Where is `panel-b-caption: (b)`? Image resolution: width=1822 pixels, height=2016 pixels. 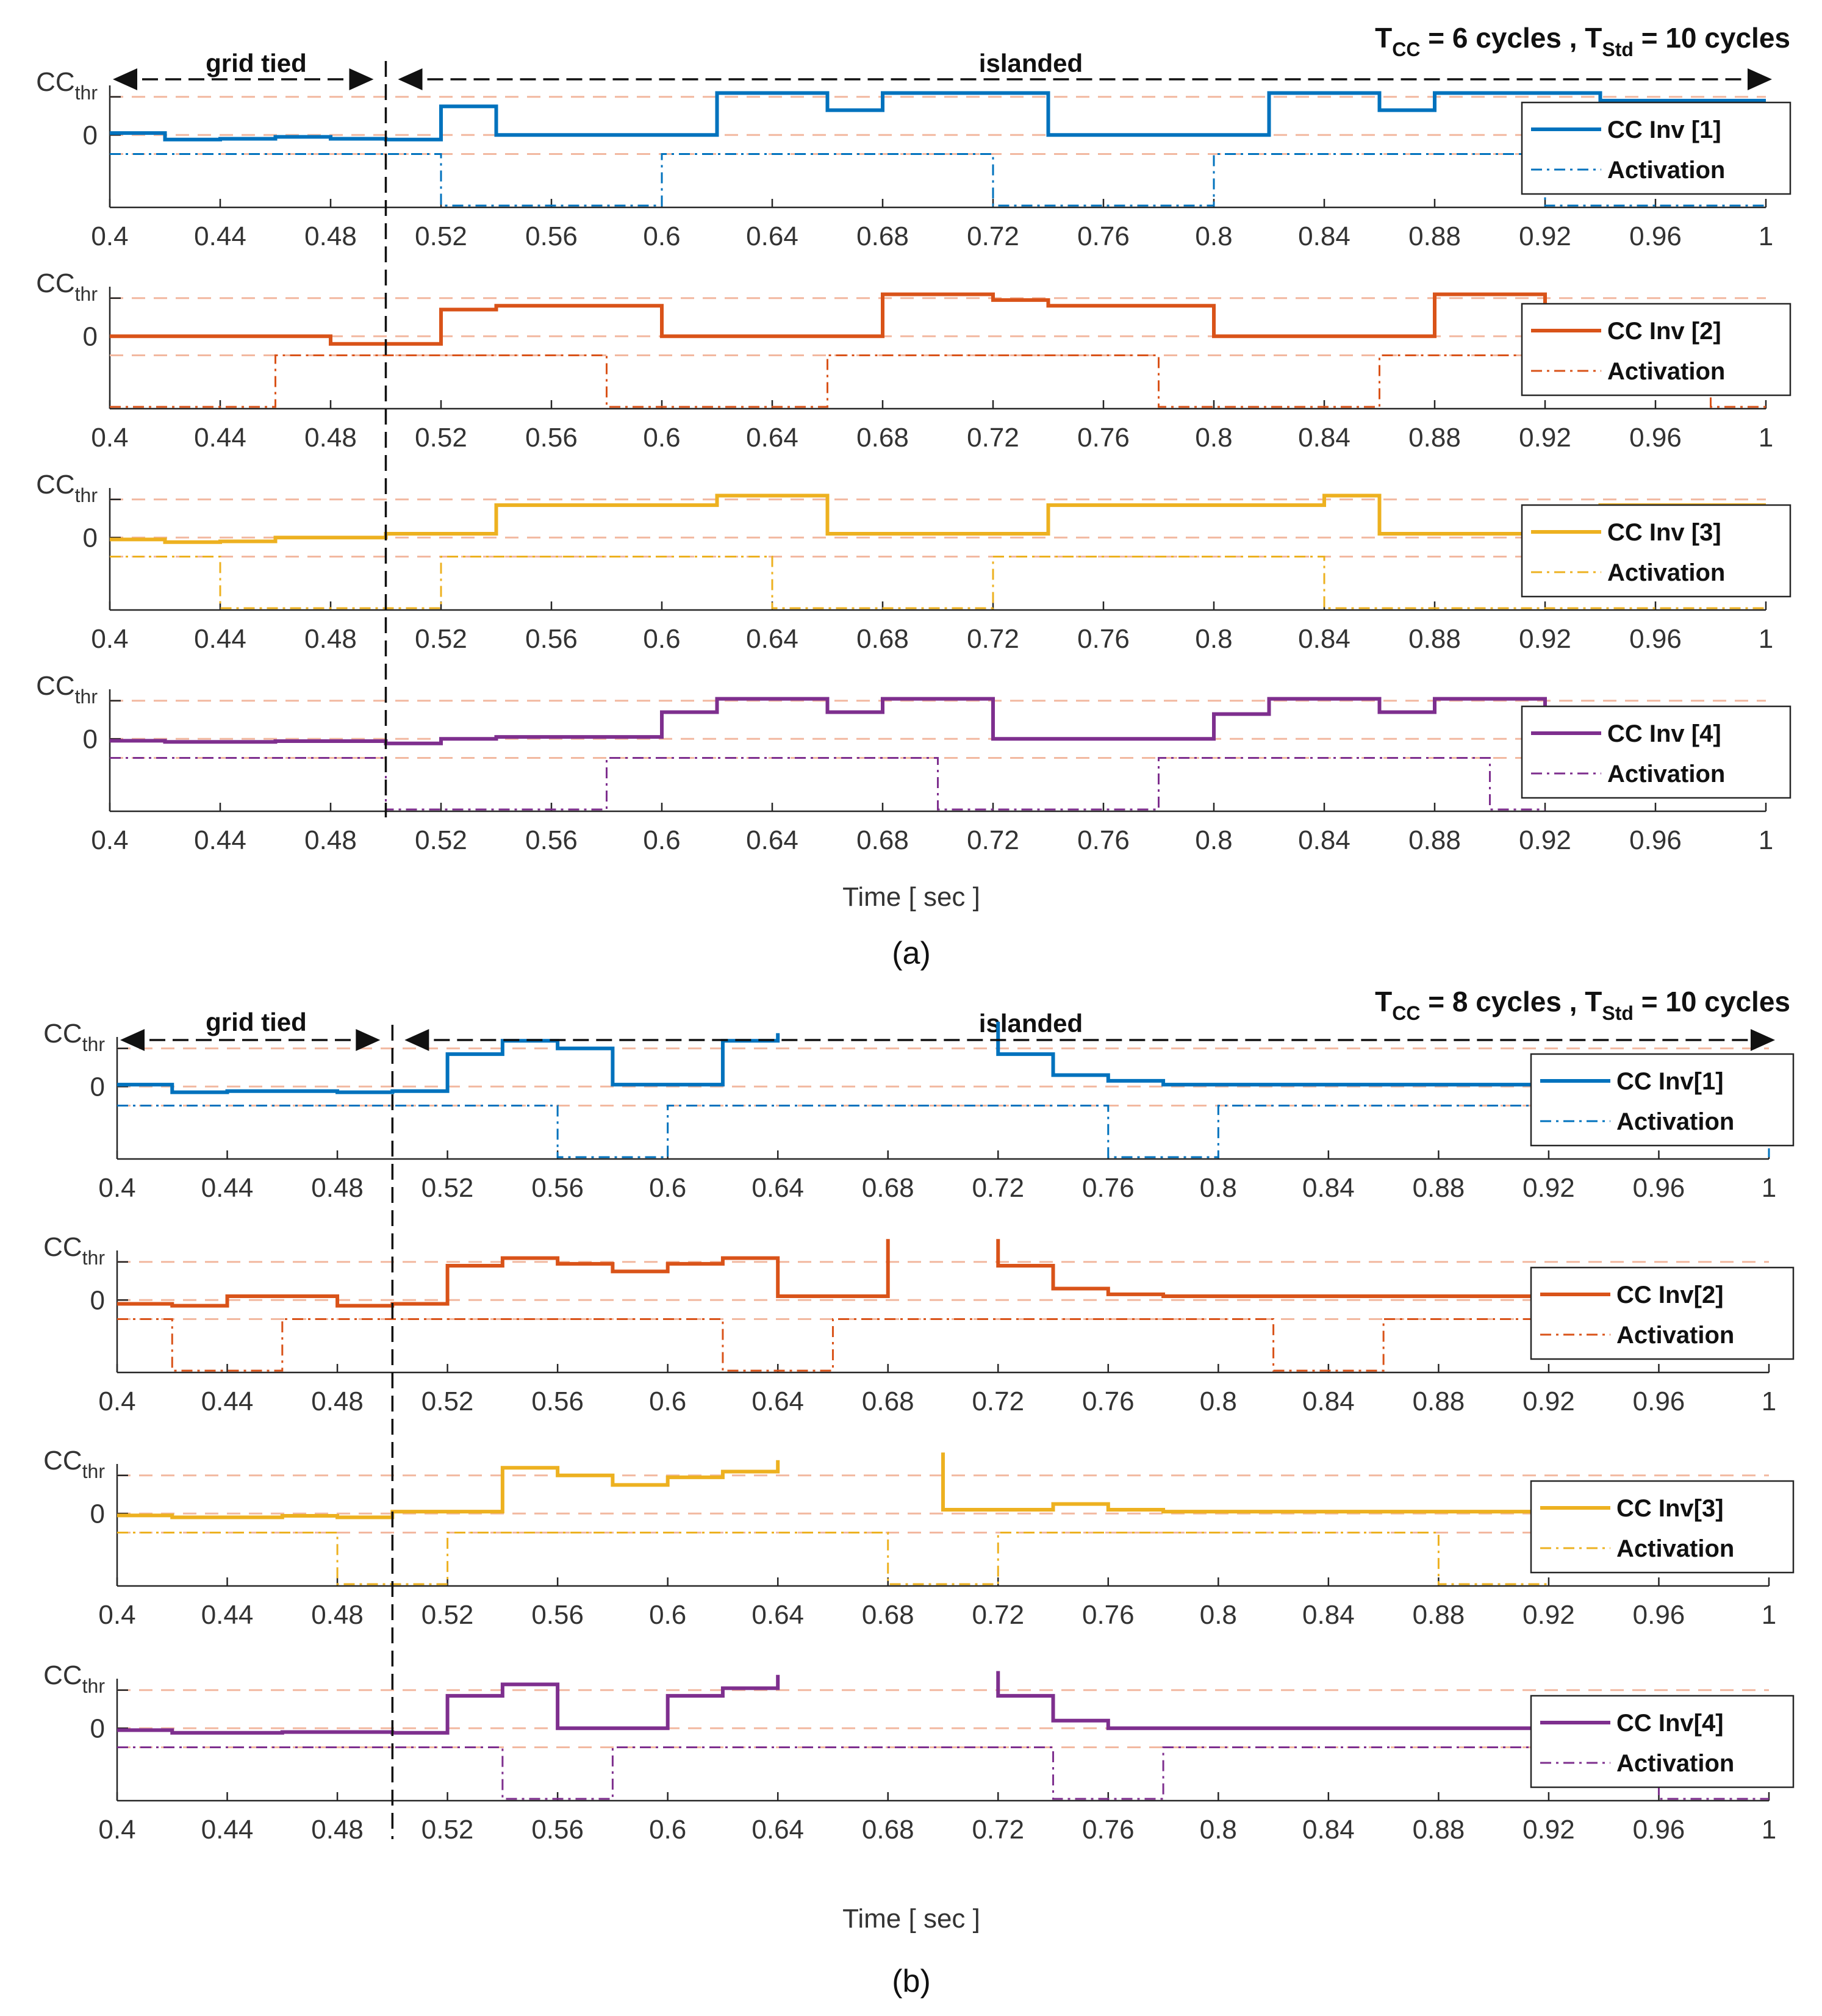
panel-b-caption: (b) is located at coordinates (911, 1981).